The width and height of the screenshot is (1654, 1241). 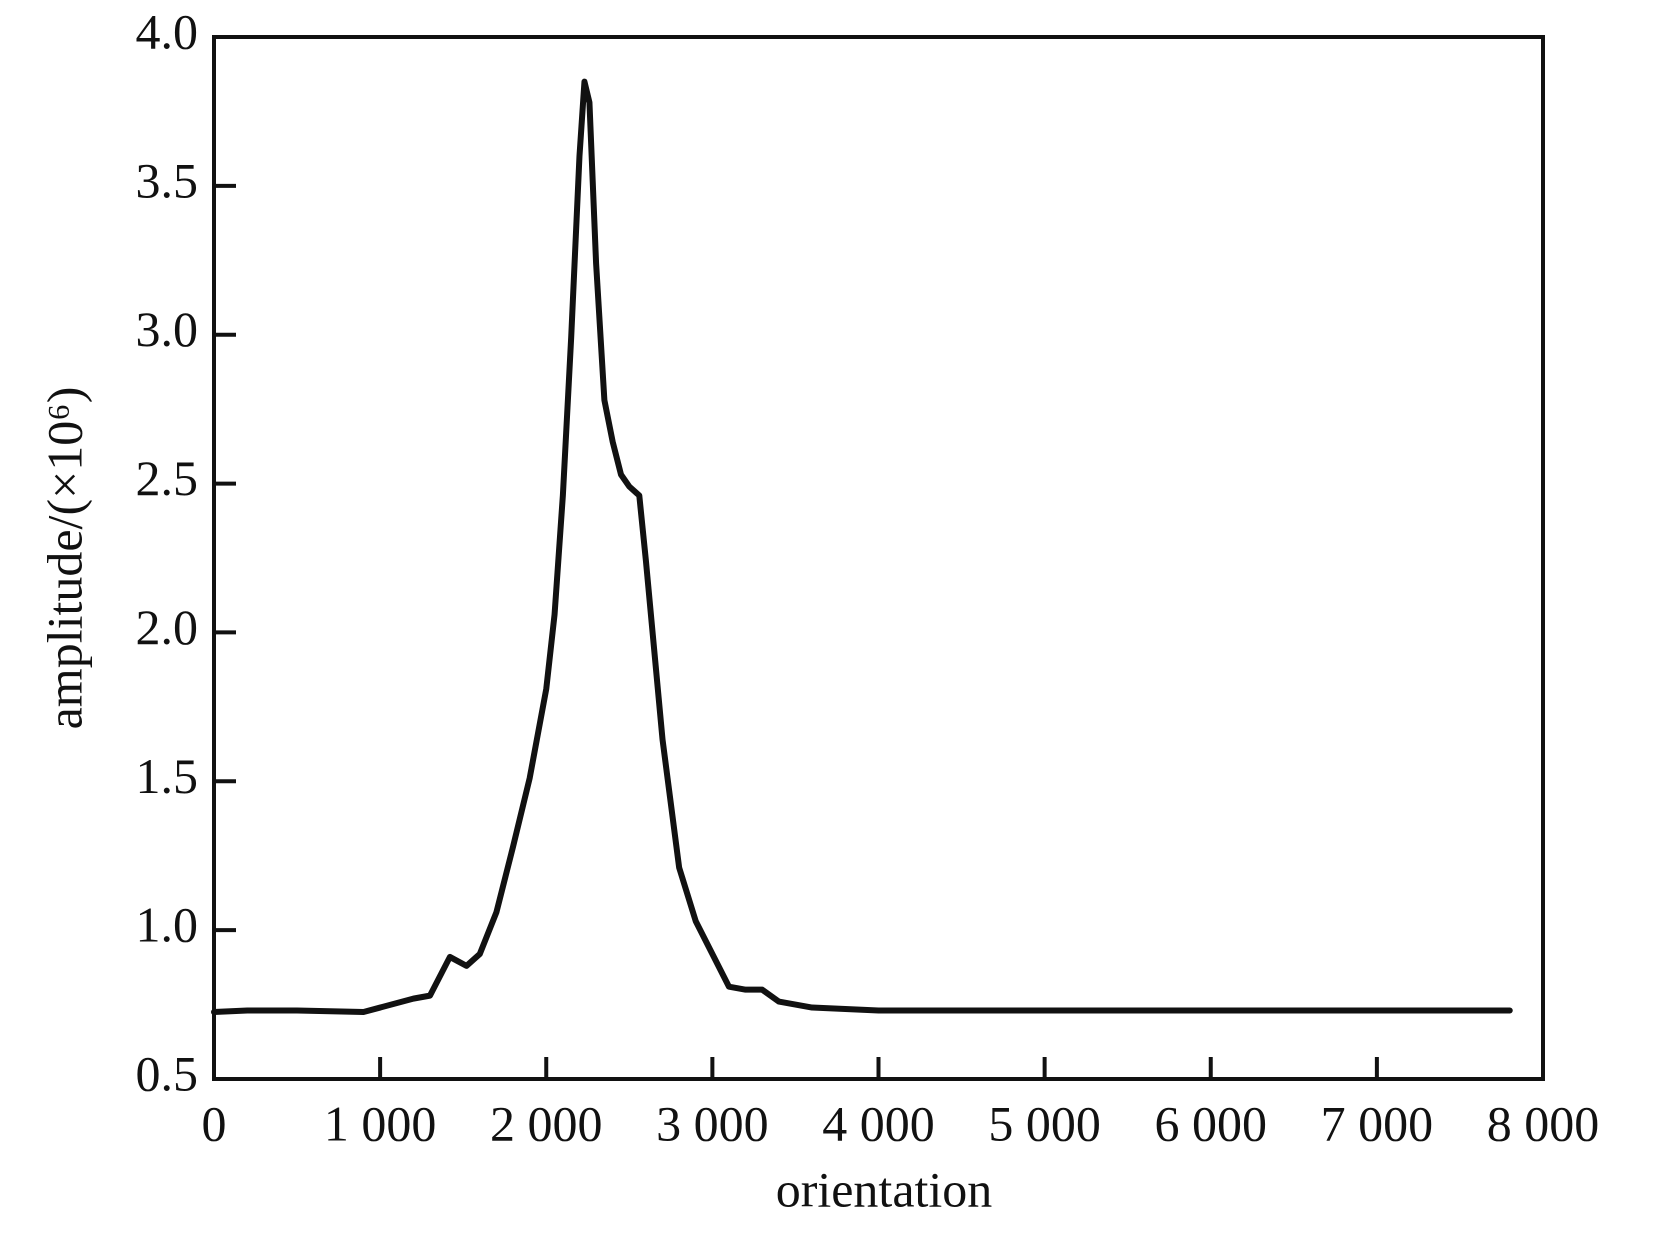 What do you see at coordinates (884, 1189) in the screenshot?
I see `x-axis-label: orientation` at bounding box center [884, 1189].